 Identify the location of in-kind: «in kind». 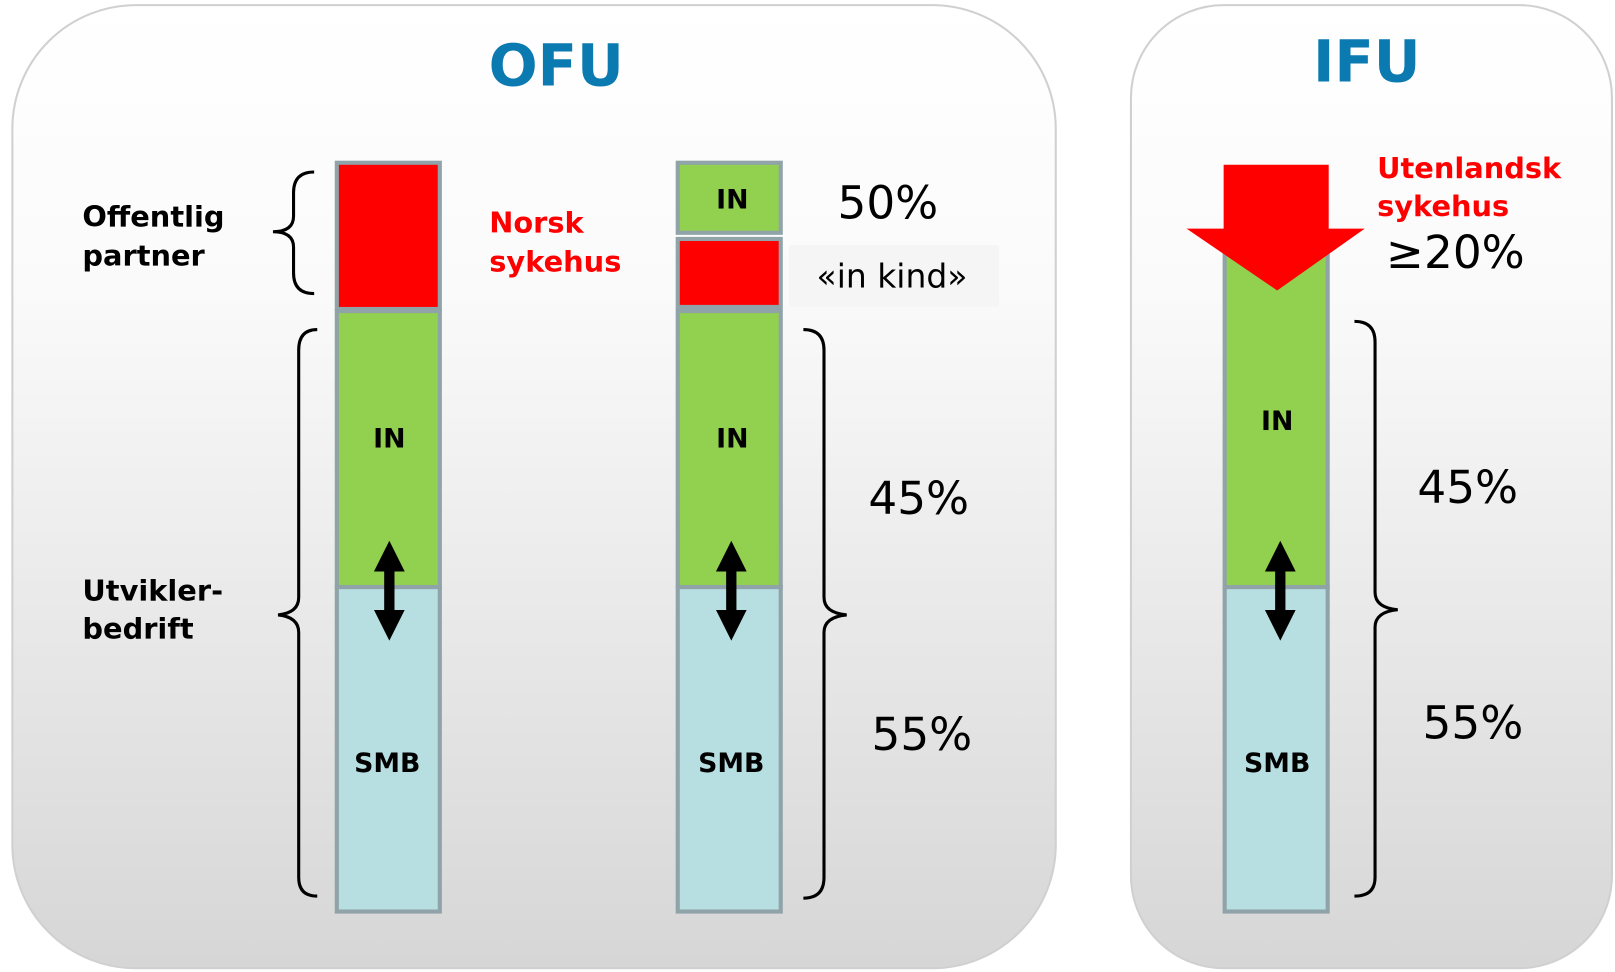
(892, 276).